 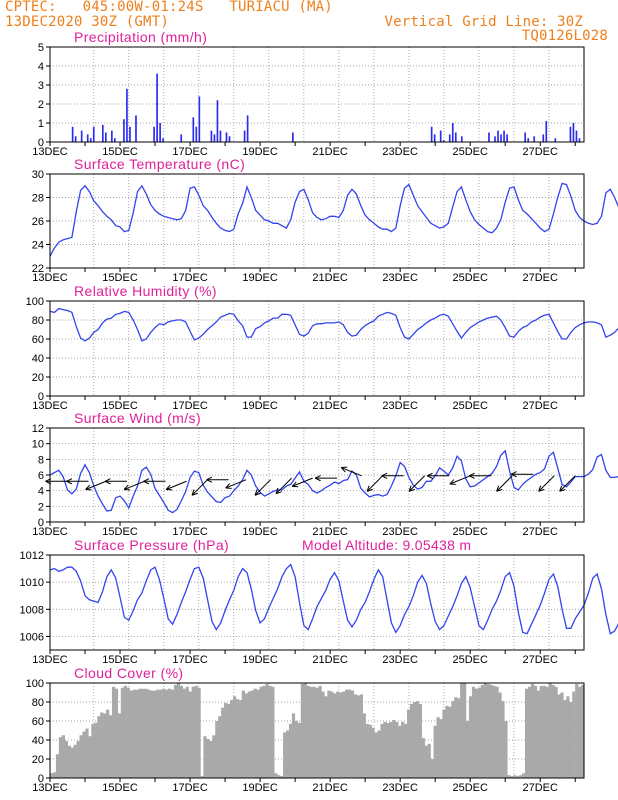 What do you see at coordinates (38, 321) in the screenshot?
I see `y-tick-label: 80` at bounding box center [38, 321].